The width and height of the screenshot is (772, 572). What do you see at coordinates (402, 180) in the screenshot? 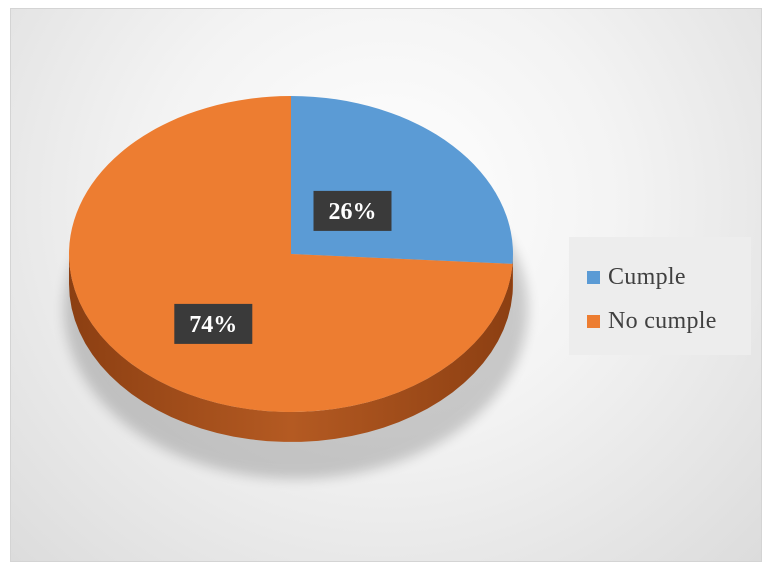
I see `pie-slice-cumple` at bounding box center [402, 180].